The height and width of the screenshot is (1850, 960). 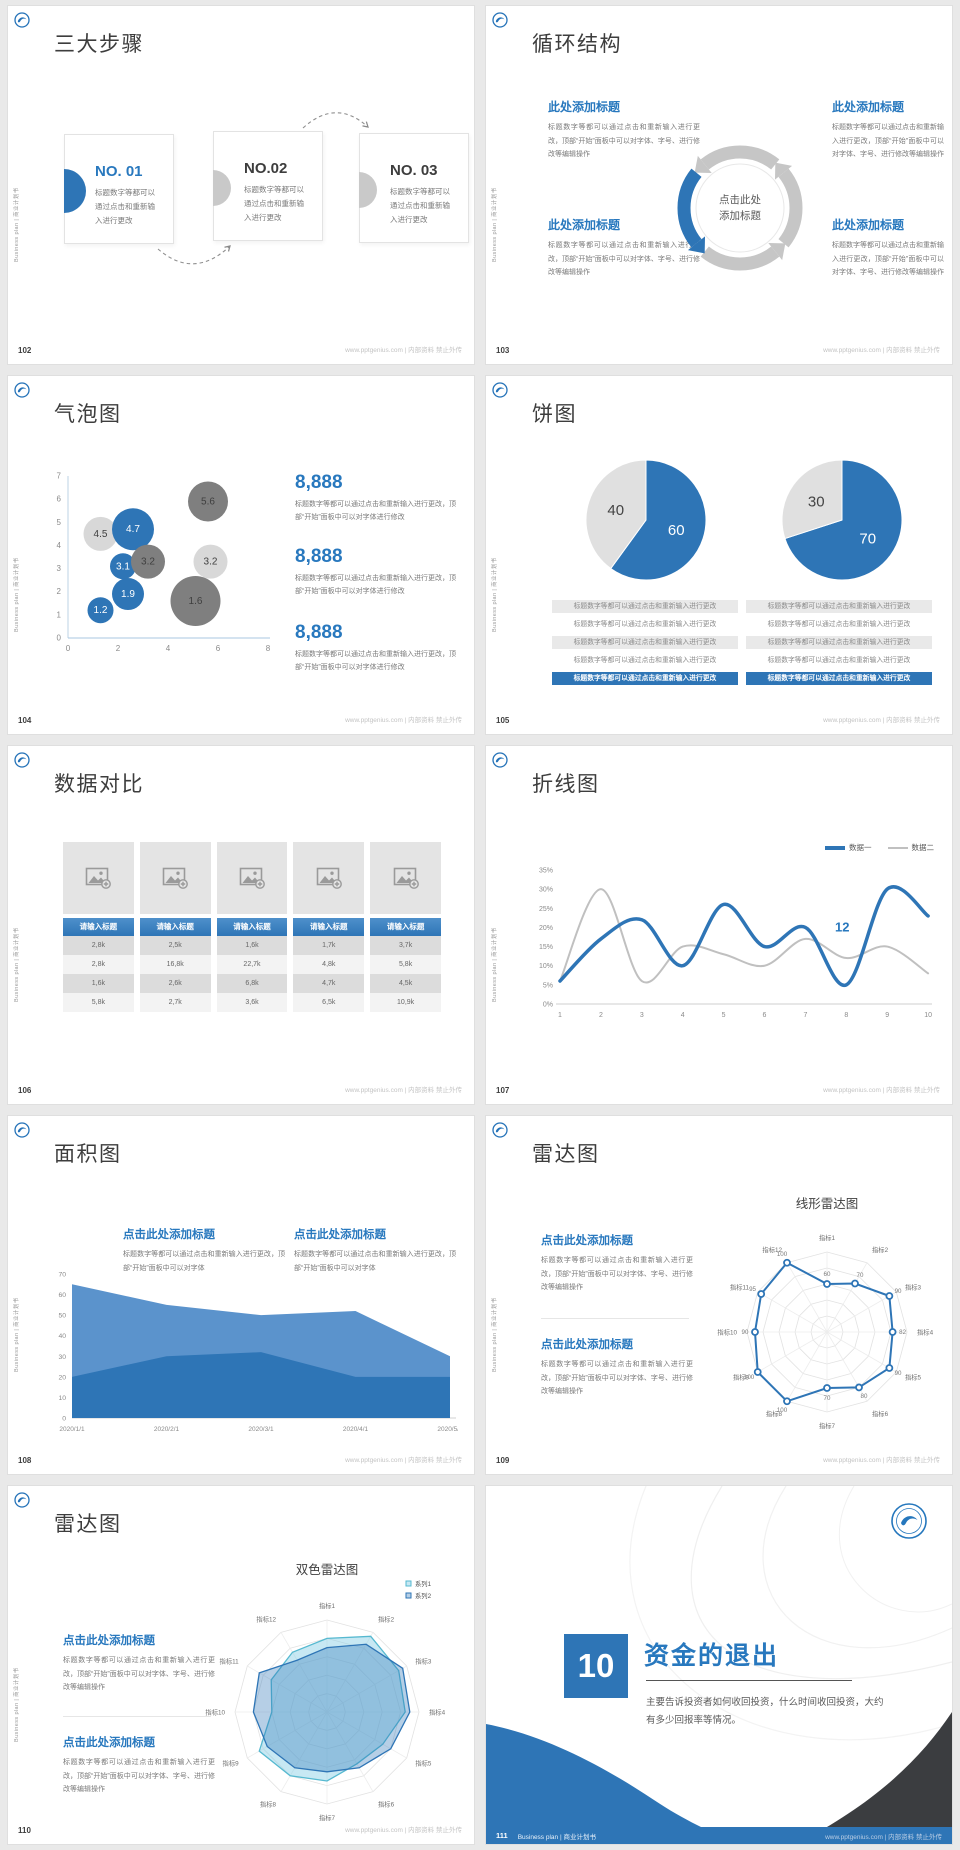 I want to click on step-card-2: NO.02 标题数字等都可以通过点击和重新输入进行更改, so click(x=268, y=186).